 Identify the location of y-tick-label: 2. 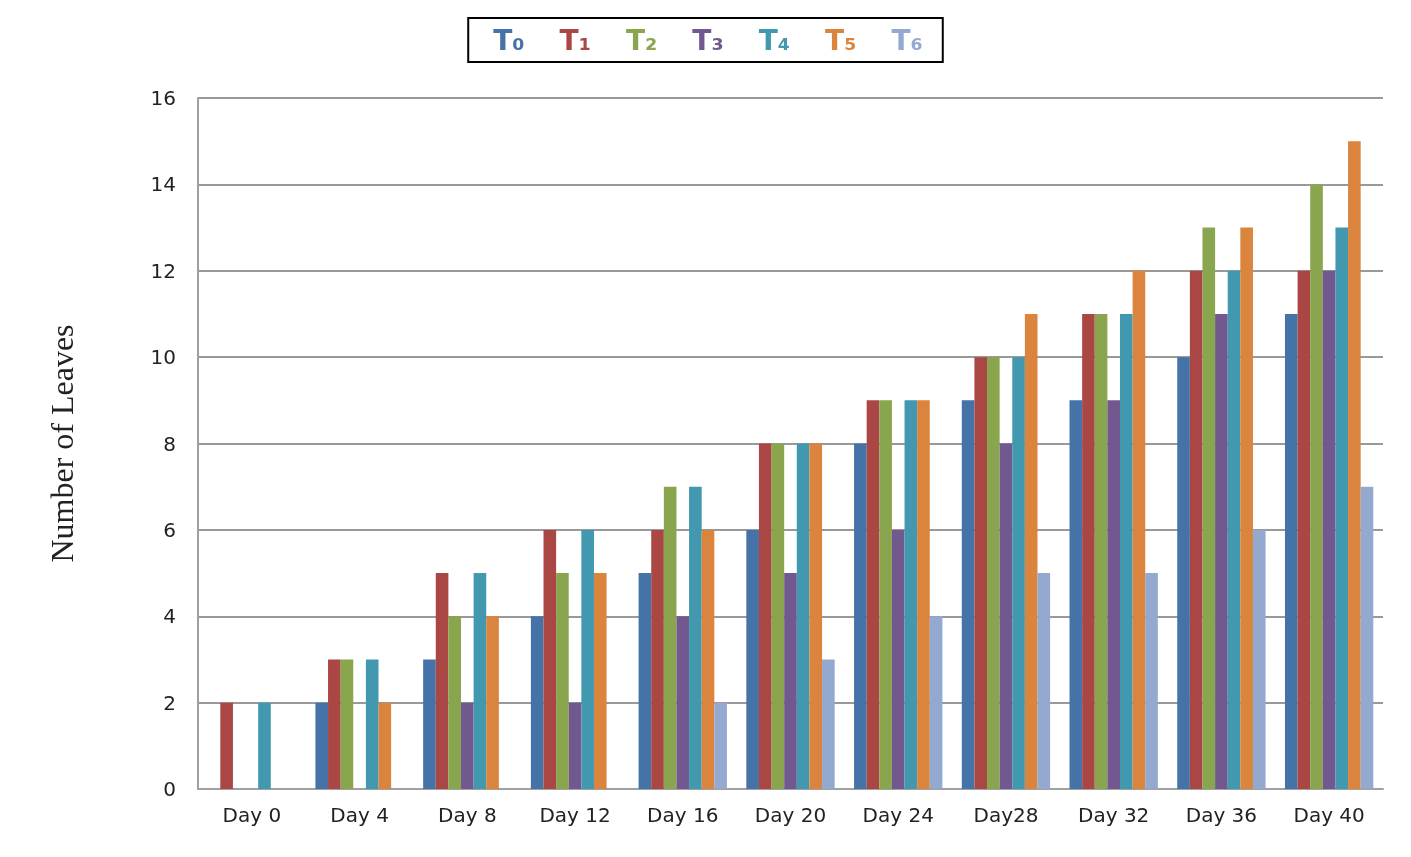
(169, 702).